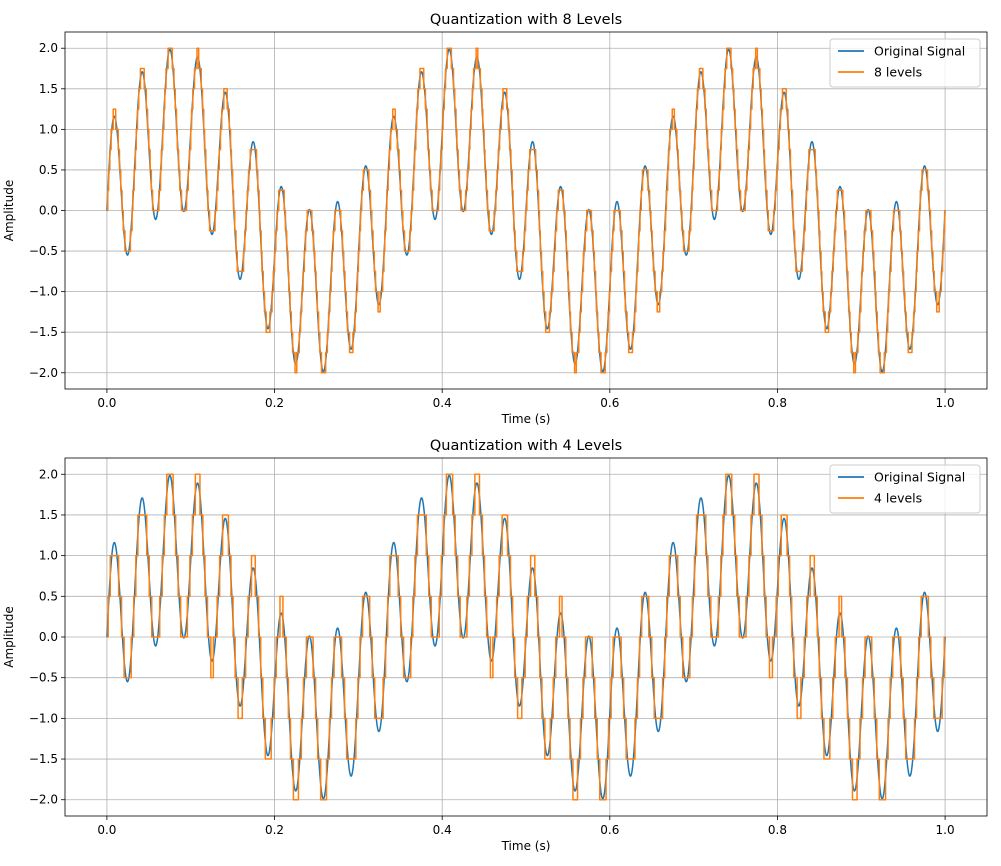  I want to click on legend: Original Signal 8 levels, so click(905, 63).